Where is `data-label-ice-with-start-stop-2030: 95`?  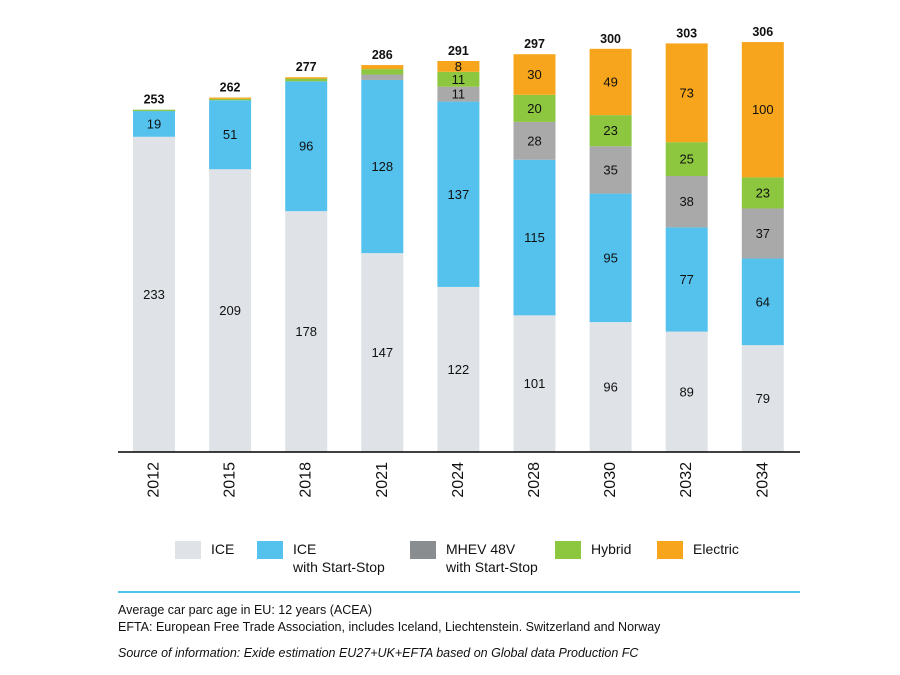 data-label-ice-with-start-stop-2030: 95 is located at coordinates (610, 257).